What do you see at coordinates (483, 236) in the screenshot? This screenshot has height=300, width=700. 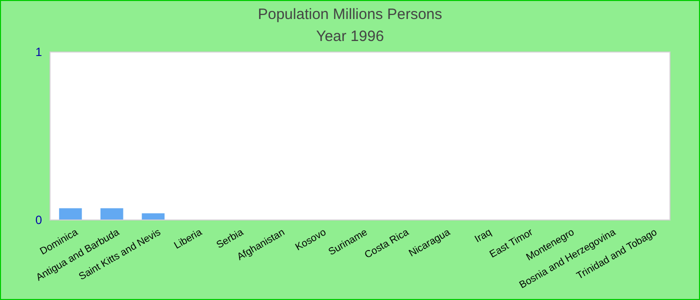 I see `x-tick-label: Iraq` at bounding box center [483, 236].